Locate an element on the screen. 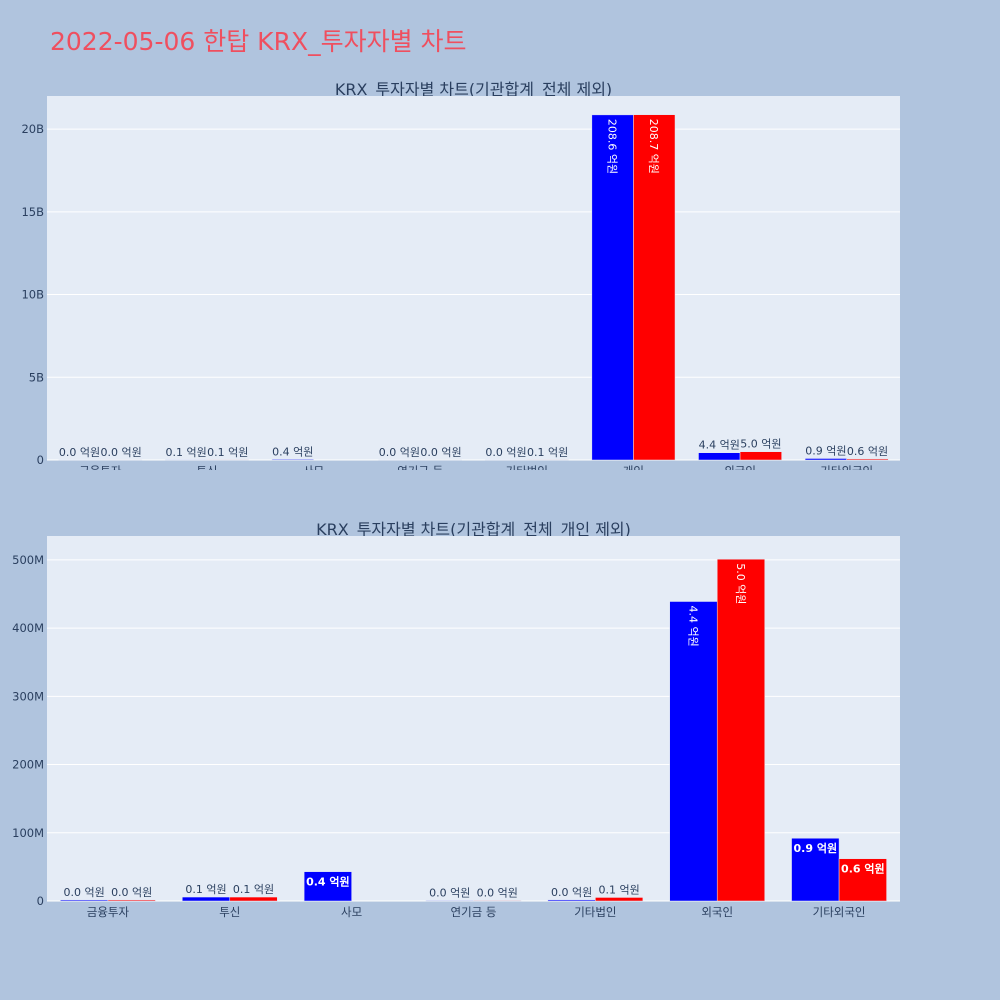 This screenshot has width=1000, height=1000. data-label: 208.7 억원 is located at coordinates (653, 146).